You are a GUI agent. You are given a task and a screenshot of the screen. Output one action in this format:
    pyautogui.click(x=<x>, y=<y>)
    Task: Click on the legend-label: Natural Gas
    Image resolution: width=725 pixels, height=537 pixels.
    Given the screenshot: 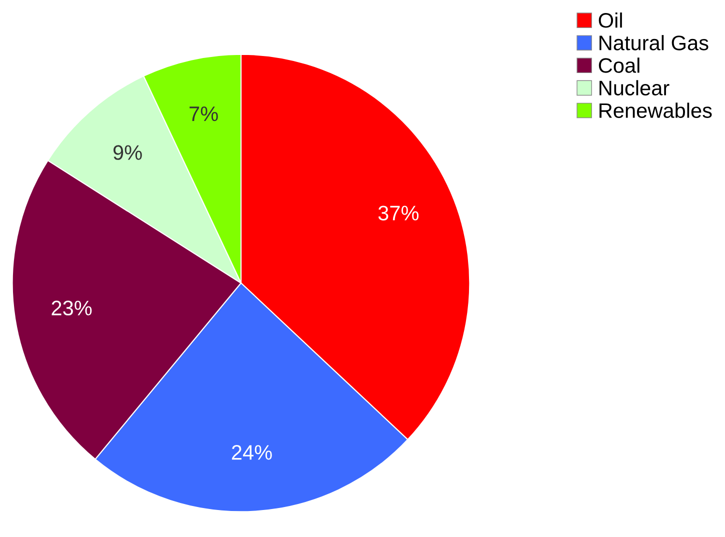 What is the action you would take?
    pyautogui.click(x=654, y=42)
    